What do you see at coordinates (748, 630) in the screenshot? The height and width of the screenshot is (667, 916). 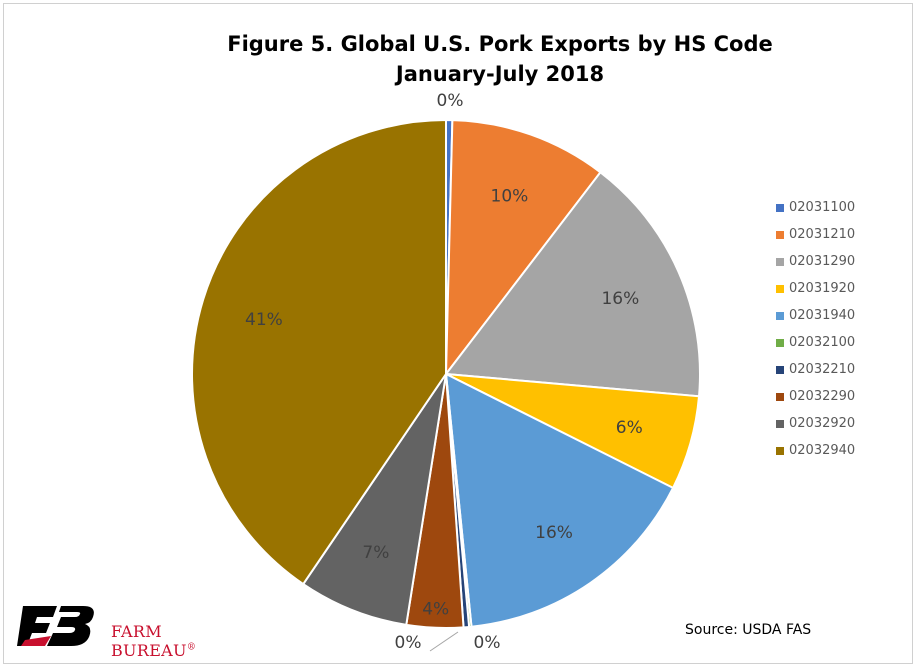 I see `source-note: Source: USDA FAS` at bounding box center [748, 630].